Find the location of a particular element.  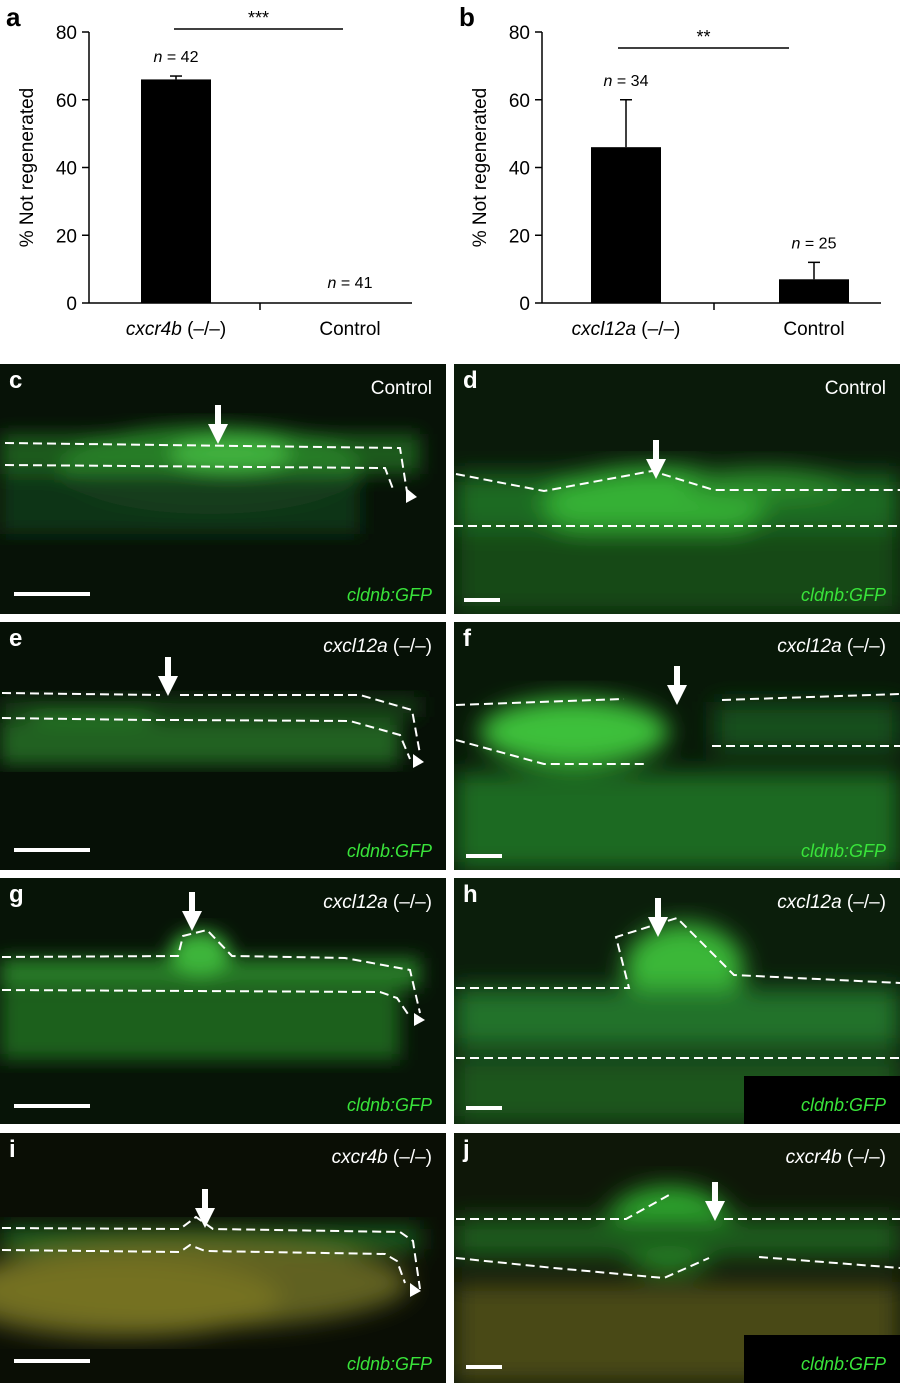

micrograph-d-image is located at coordinates (677, 489).